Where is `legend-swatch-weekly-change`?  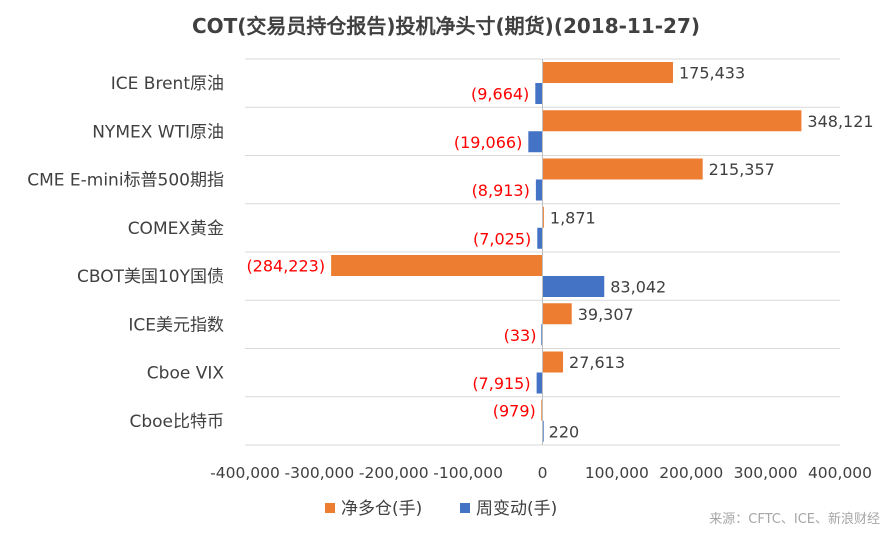 legend-swatch-weekly-change is located at coordinates (465, 508).